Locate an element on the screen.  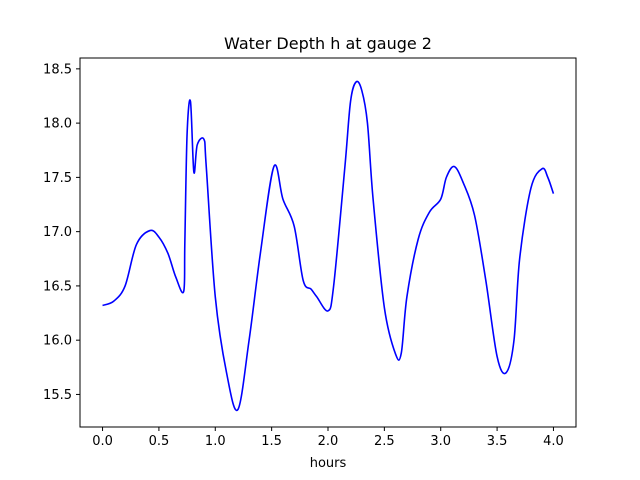
y-tick-label: 17.5 is located at coordinates (57, 178).